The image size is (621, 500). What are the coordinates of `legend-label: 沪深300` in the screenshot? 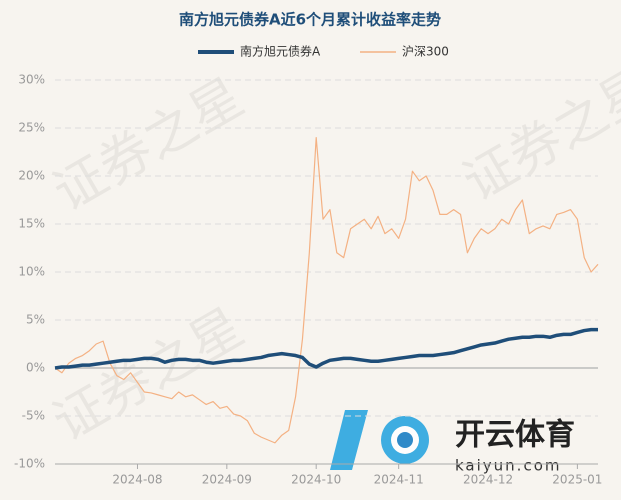 It's located at (425, 52).